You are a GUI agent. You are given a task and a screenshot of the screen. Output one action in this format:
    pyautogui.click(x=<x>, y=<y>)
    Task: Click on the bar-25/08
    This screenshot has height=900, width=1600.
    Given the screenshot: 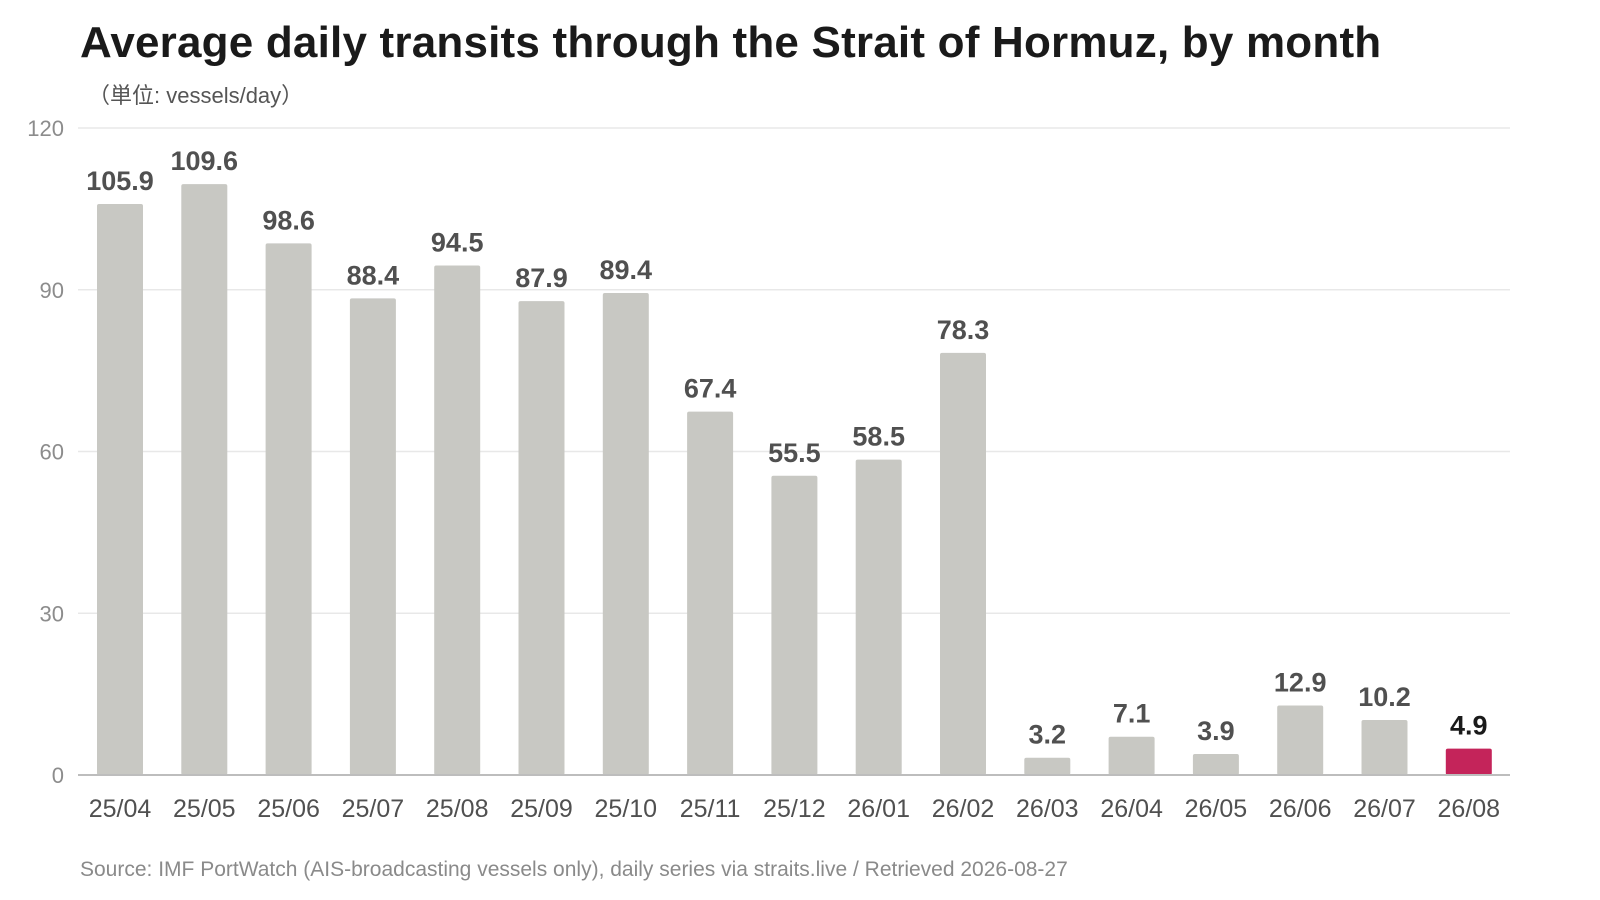 What is the action you would take?
    pyautogui.click(x=457, y=520)
    